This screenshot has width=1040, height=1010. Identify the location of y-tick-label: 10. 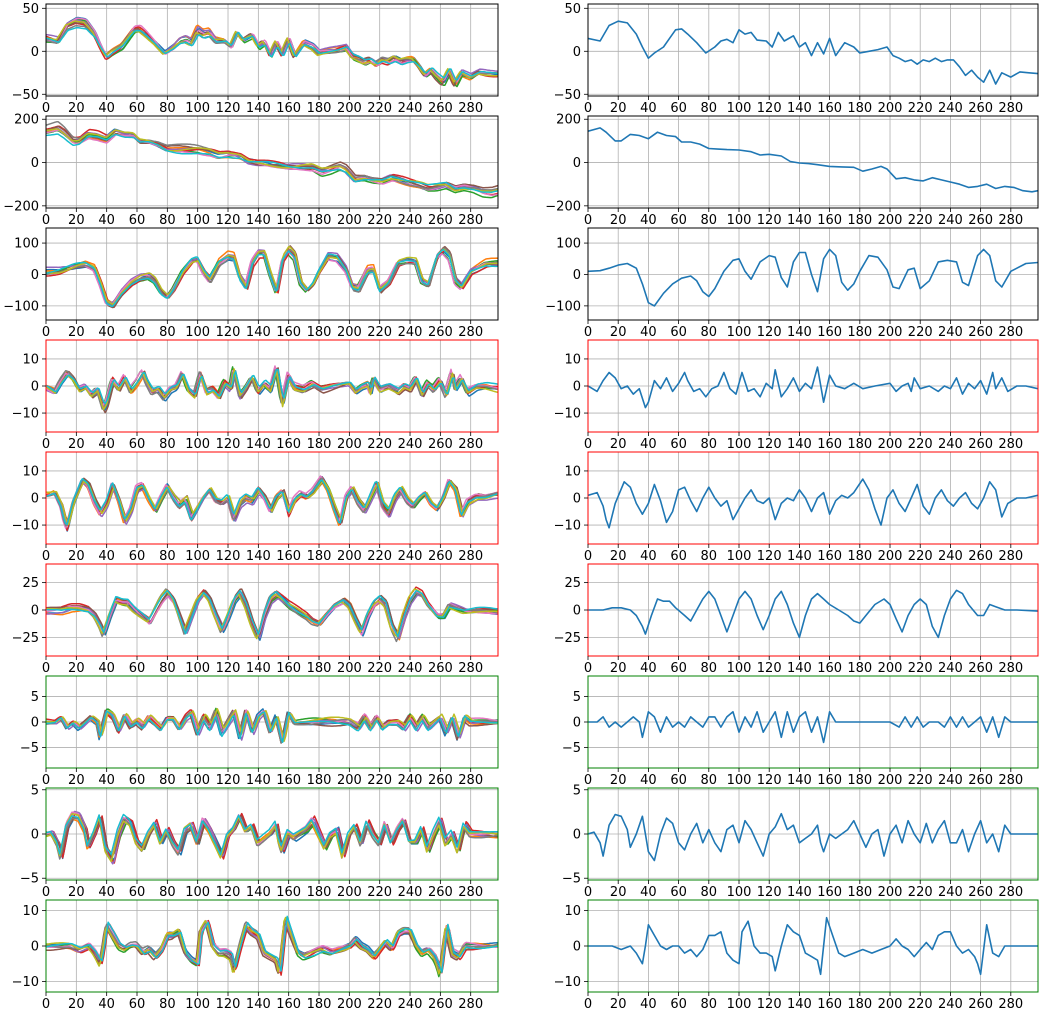
(572, 471).